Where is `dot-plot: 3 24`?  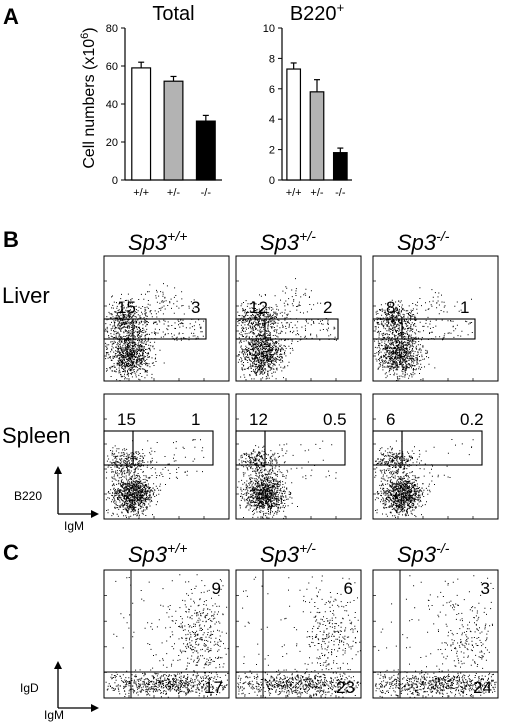
dot-plot: 3 24 is located at coordinates (435, 634).